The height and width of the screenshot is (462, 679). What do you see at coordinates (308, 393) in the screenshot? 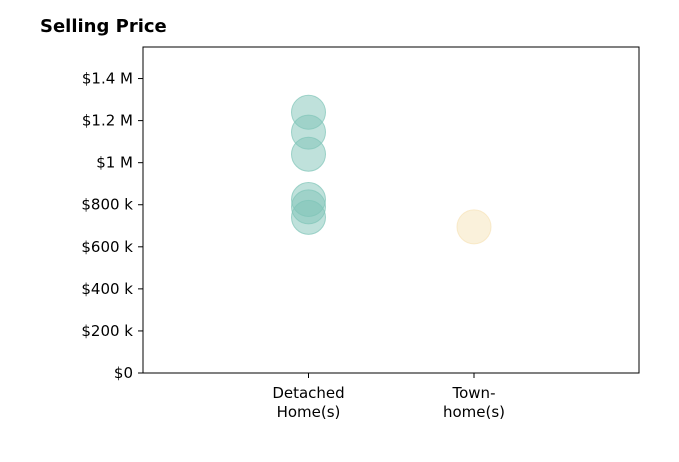
I see `x-tick-label: Detached` at bounding box center [308, 393].